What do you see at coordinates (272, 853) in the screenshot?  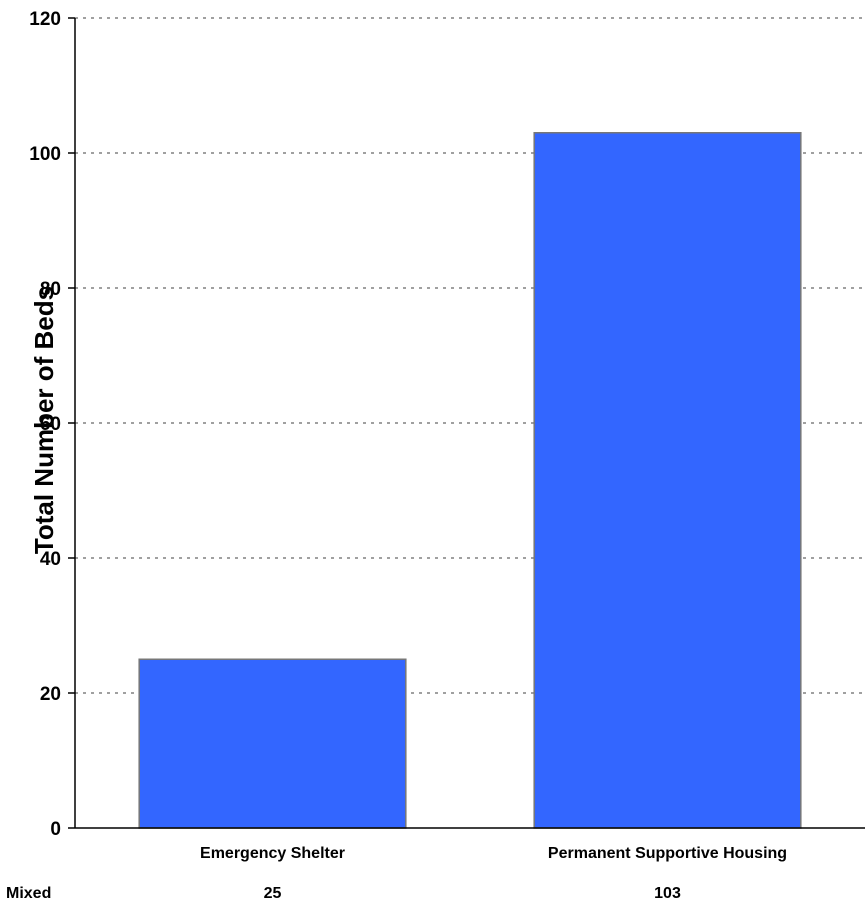 I see `x-category-label: Emergency Shelter` at bounding box center [272, 853].